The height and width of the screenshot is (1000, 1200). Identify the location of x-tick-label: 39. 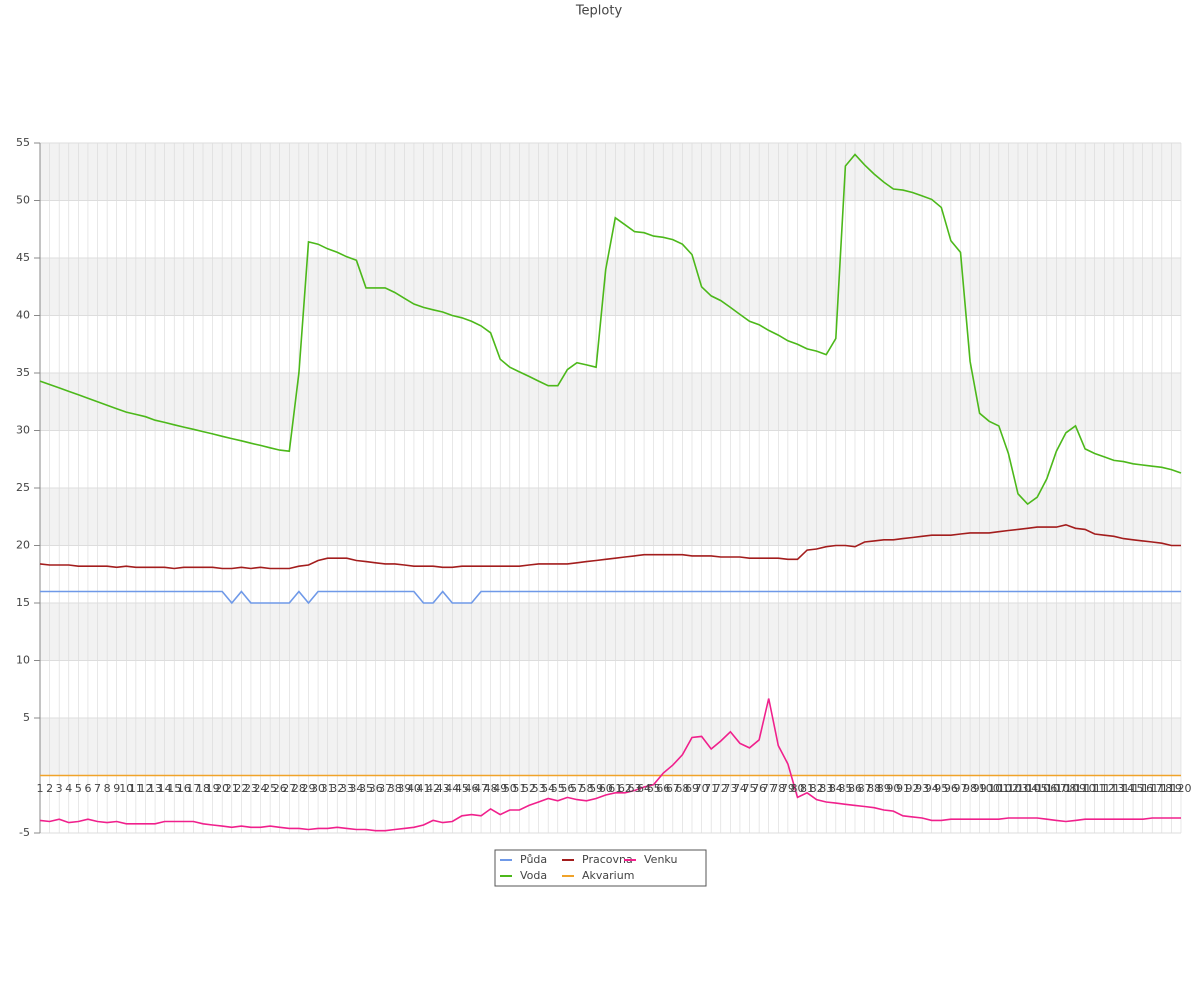
(404, 788).